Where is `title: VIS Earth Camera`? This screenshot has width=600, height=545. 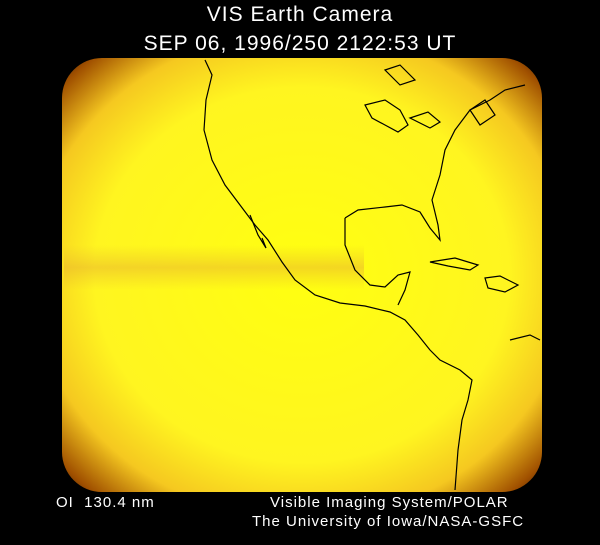
title: VIS Earth Camera is located at coordinates (300, 14).